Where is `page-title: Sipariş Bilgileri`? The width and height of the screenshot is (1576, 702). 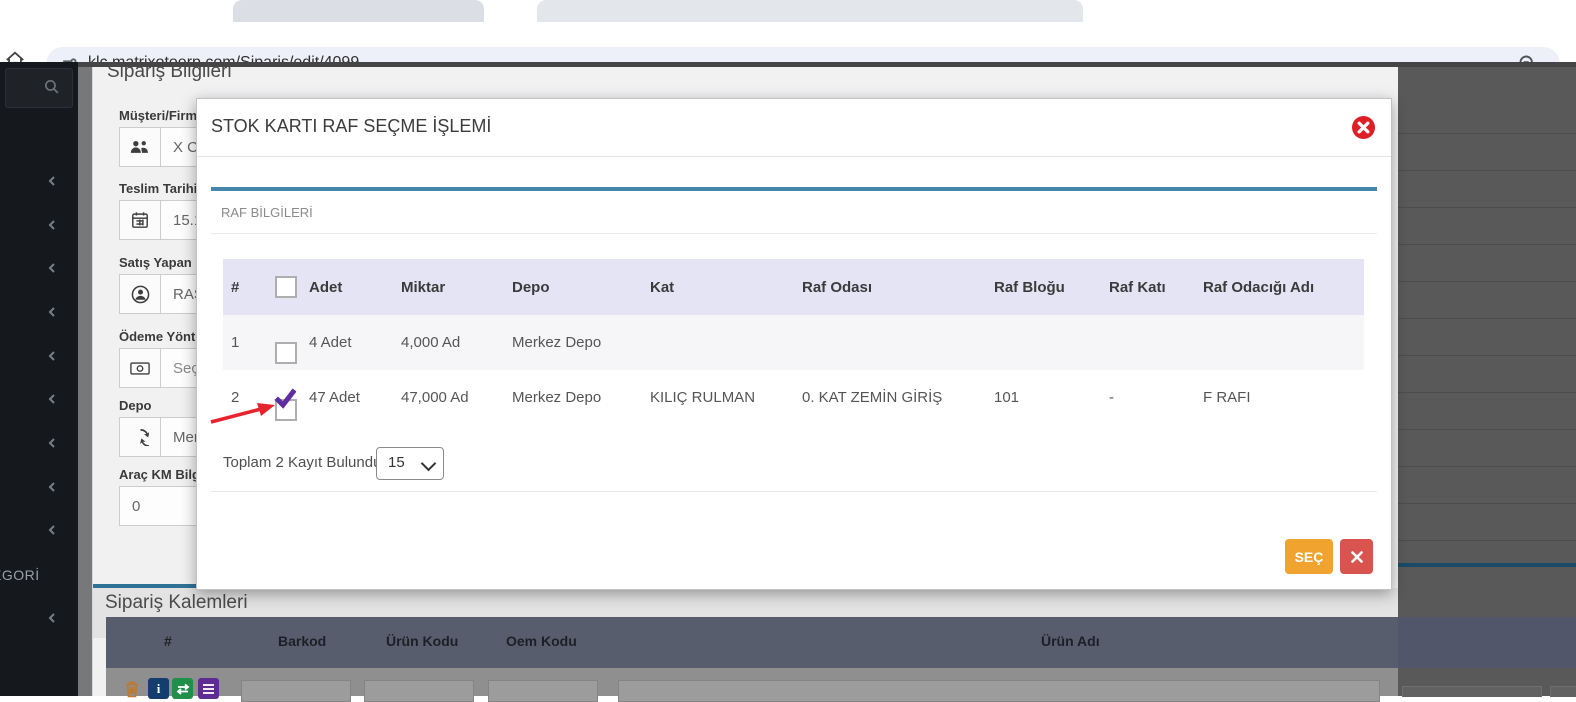
page-title: Sipariş Bilgileri is located at coordinates (169, 71).